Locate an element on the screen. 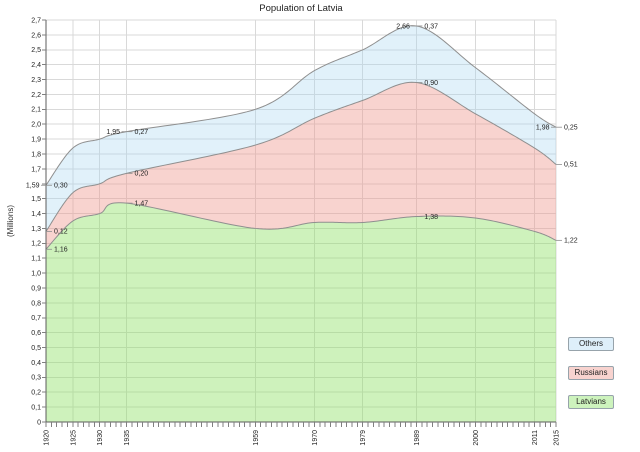 This screenshot has height=452, width=640. x-tick-label: 1930 is located at coordinates (100, 438).